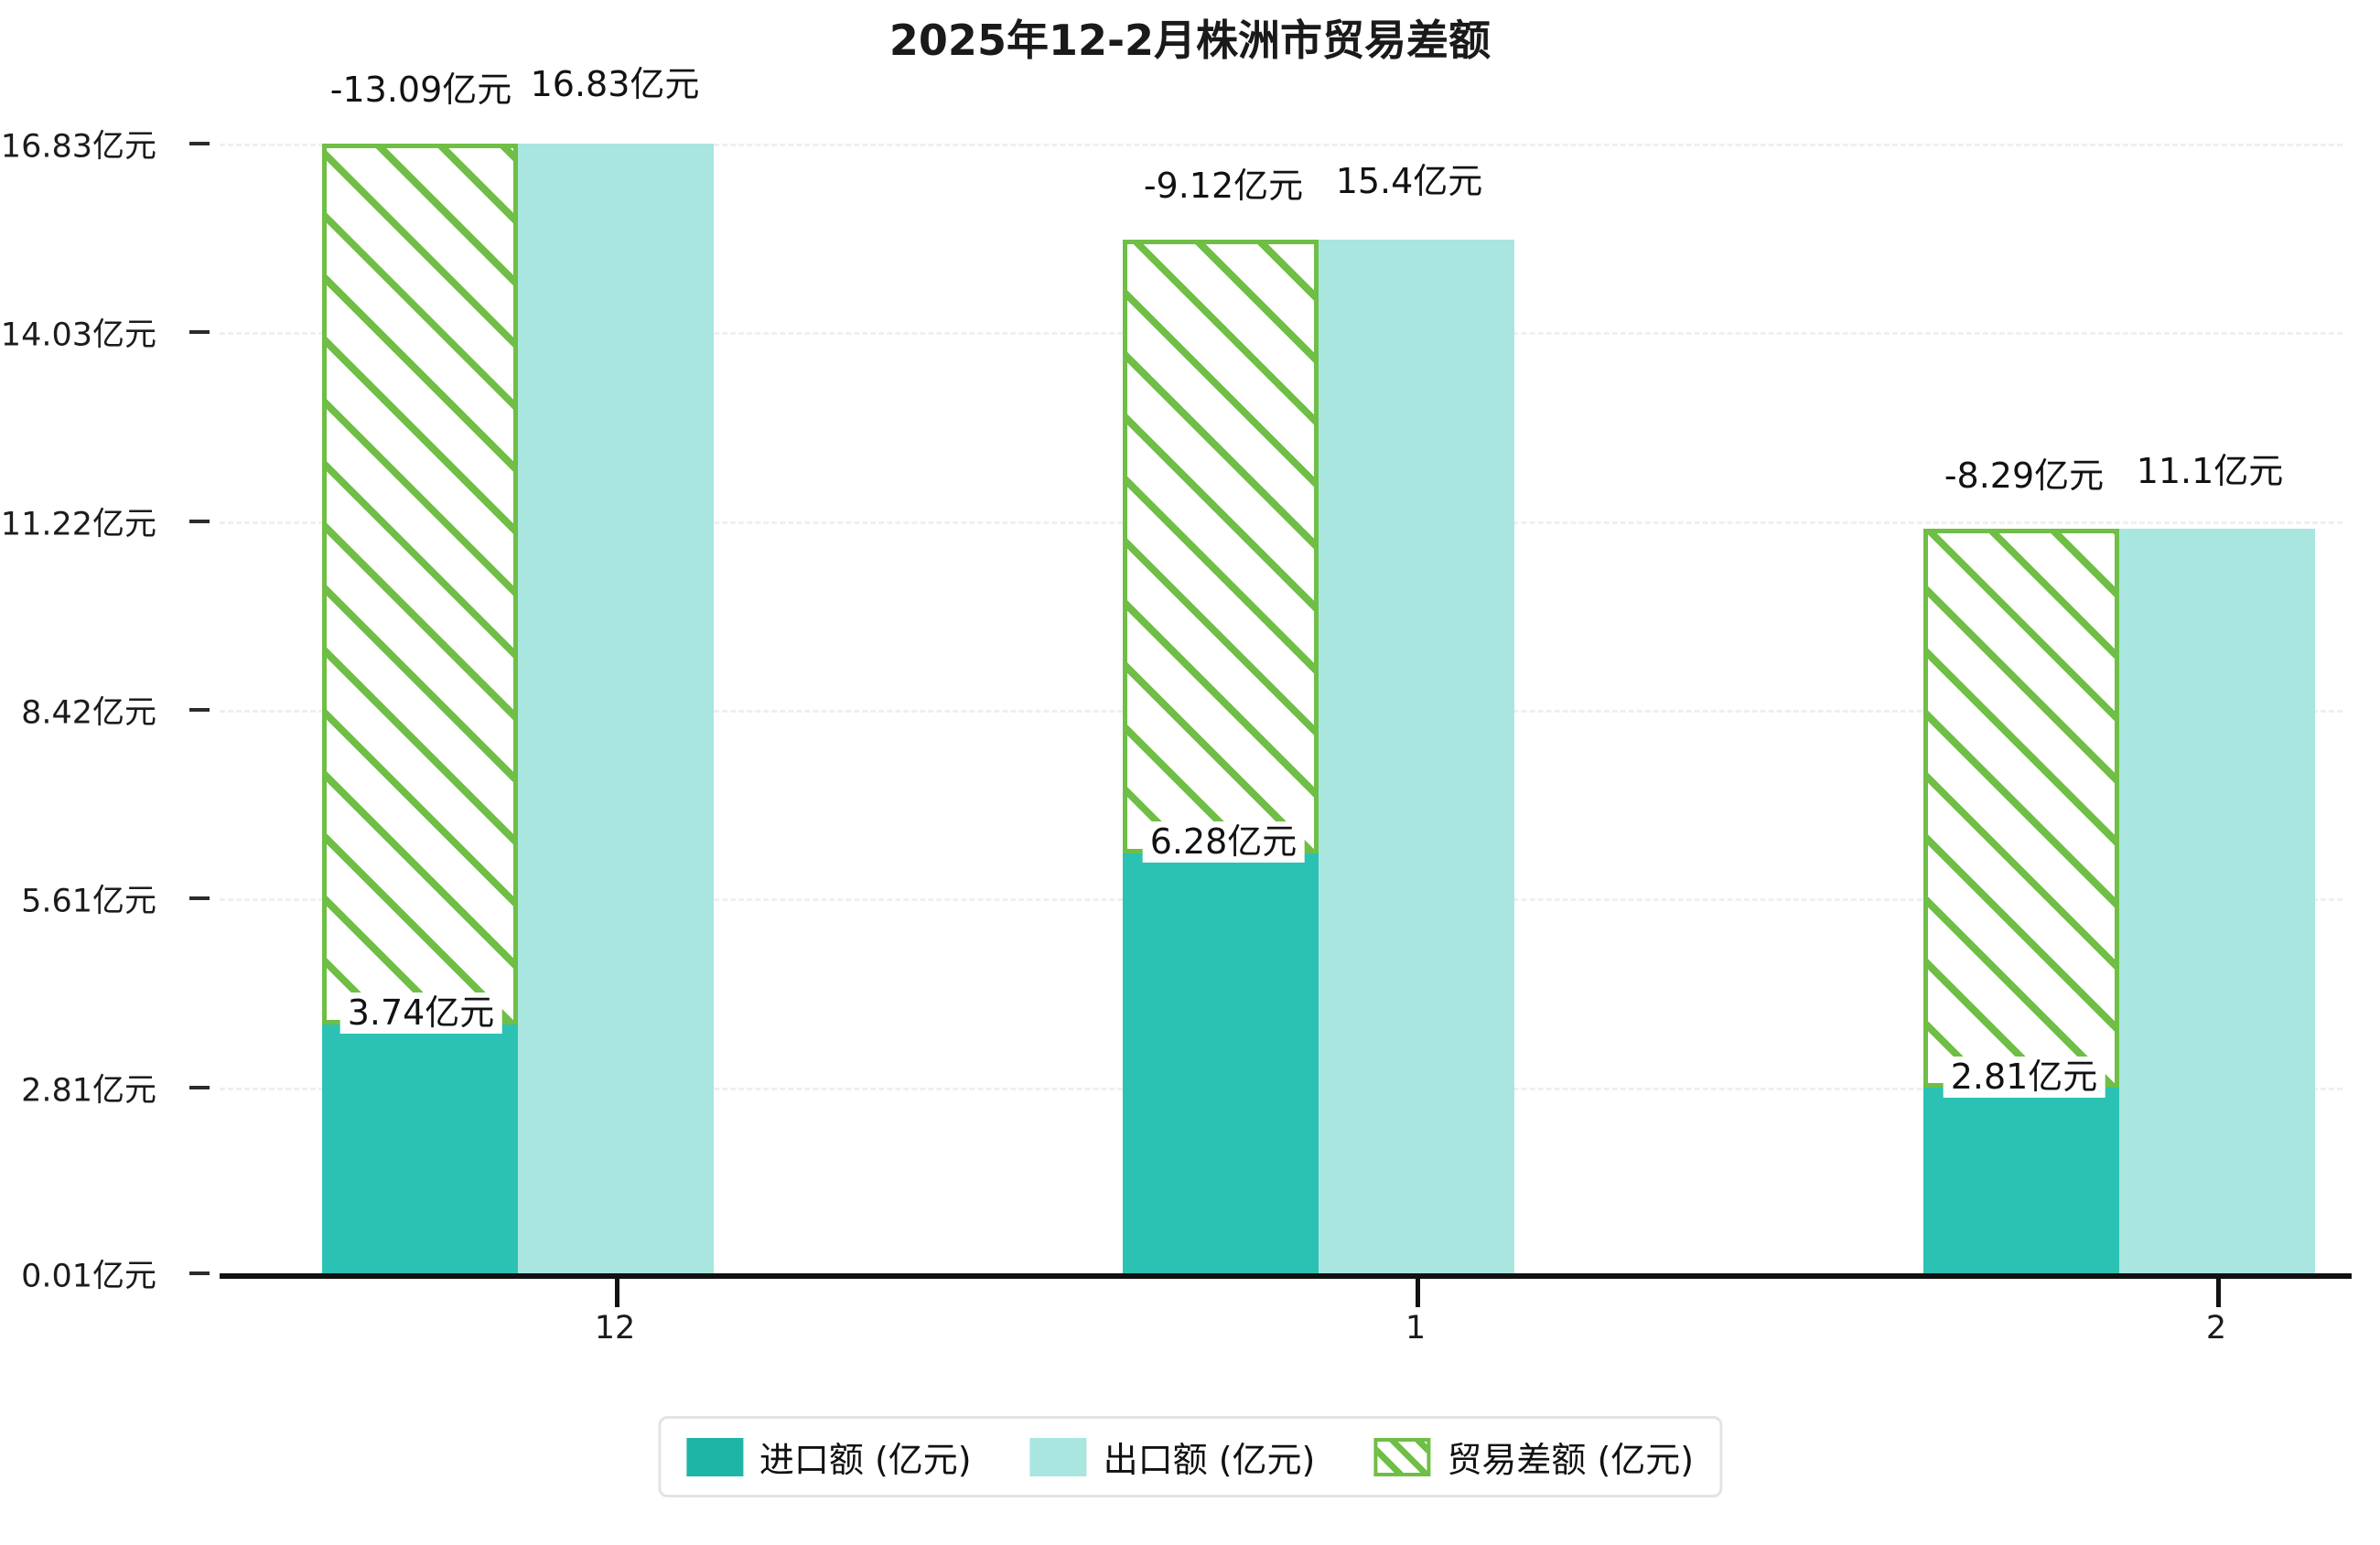 This screenshot has height=1545, width=2380. I want to click on y-tick-label: 0.01亿元, so click(88, 1276).